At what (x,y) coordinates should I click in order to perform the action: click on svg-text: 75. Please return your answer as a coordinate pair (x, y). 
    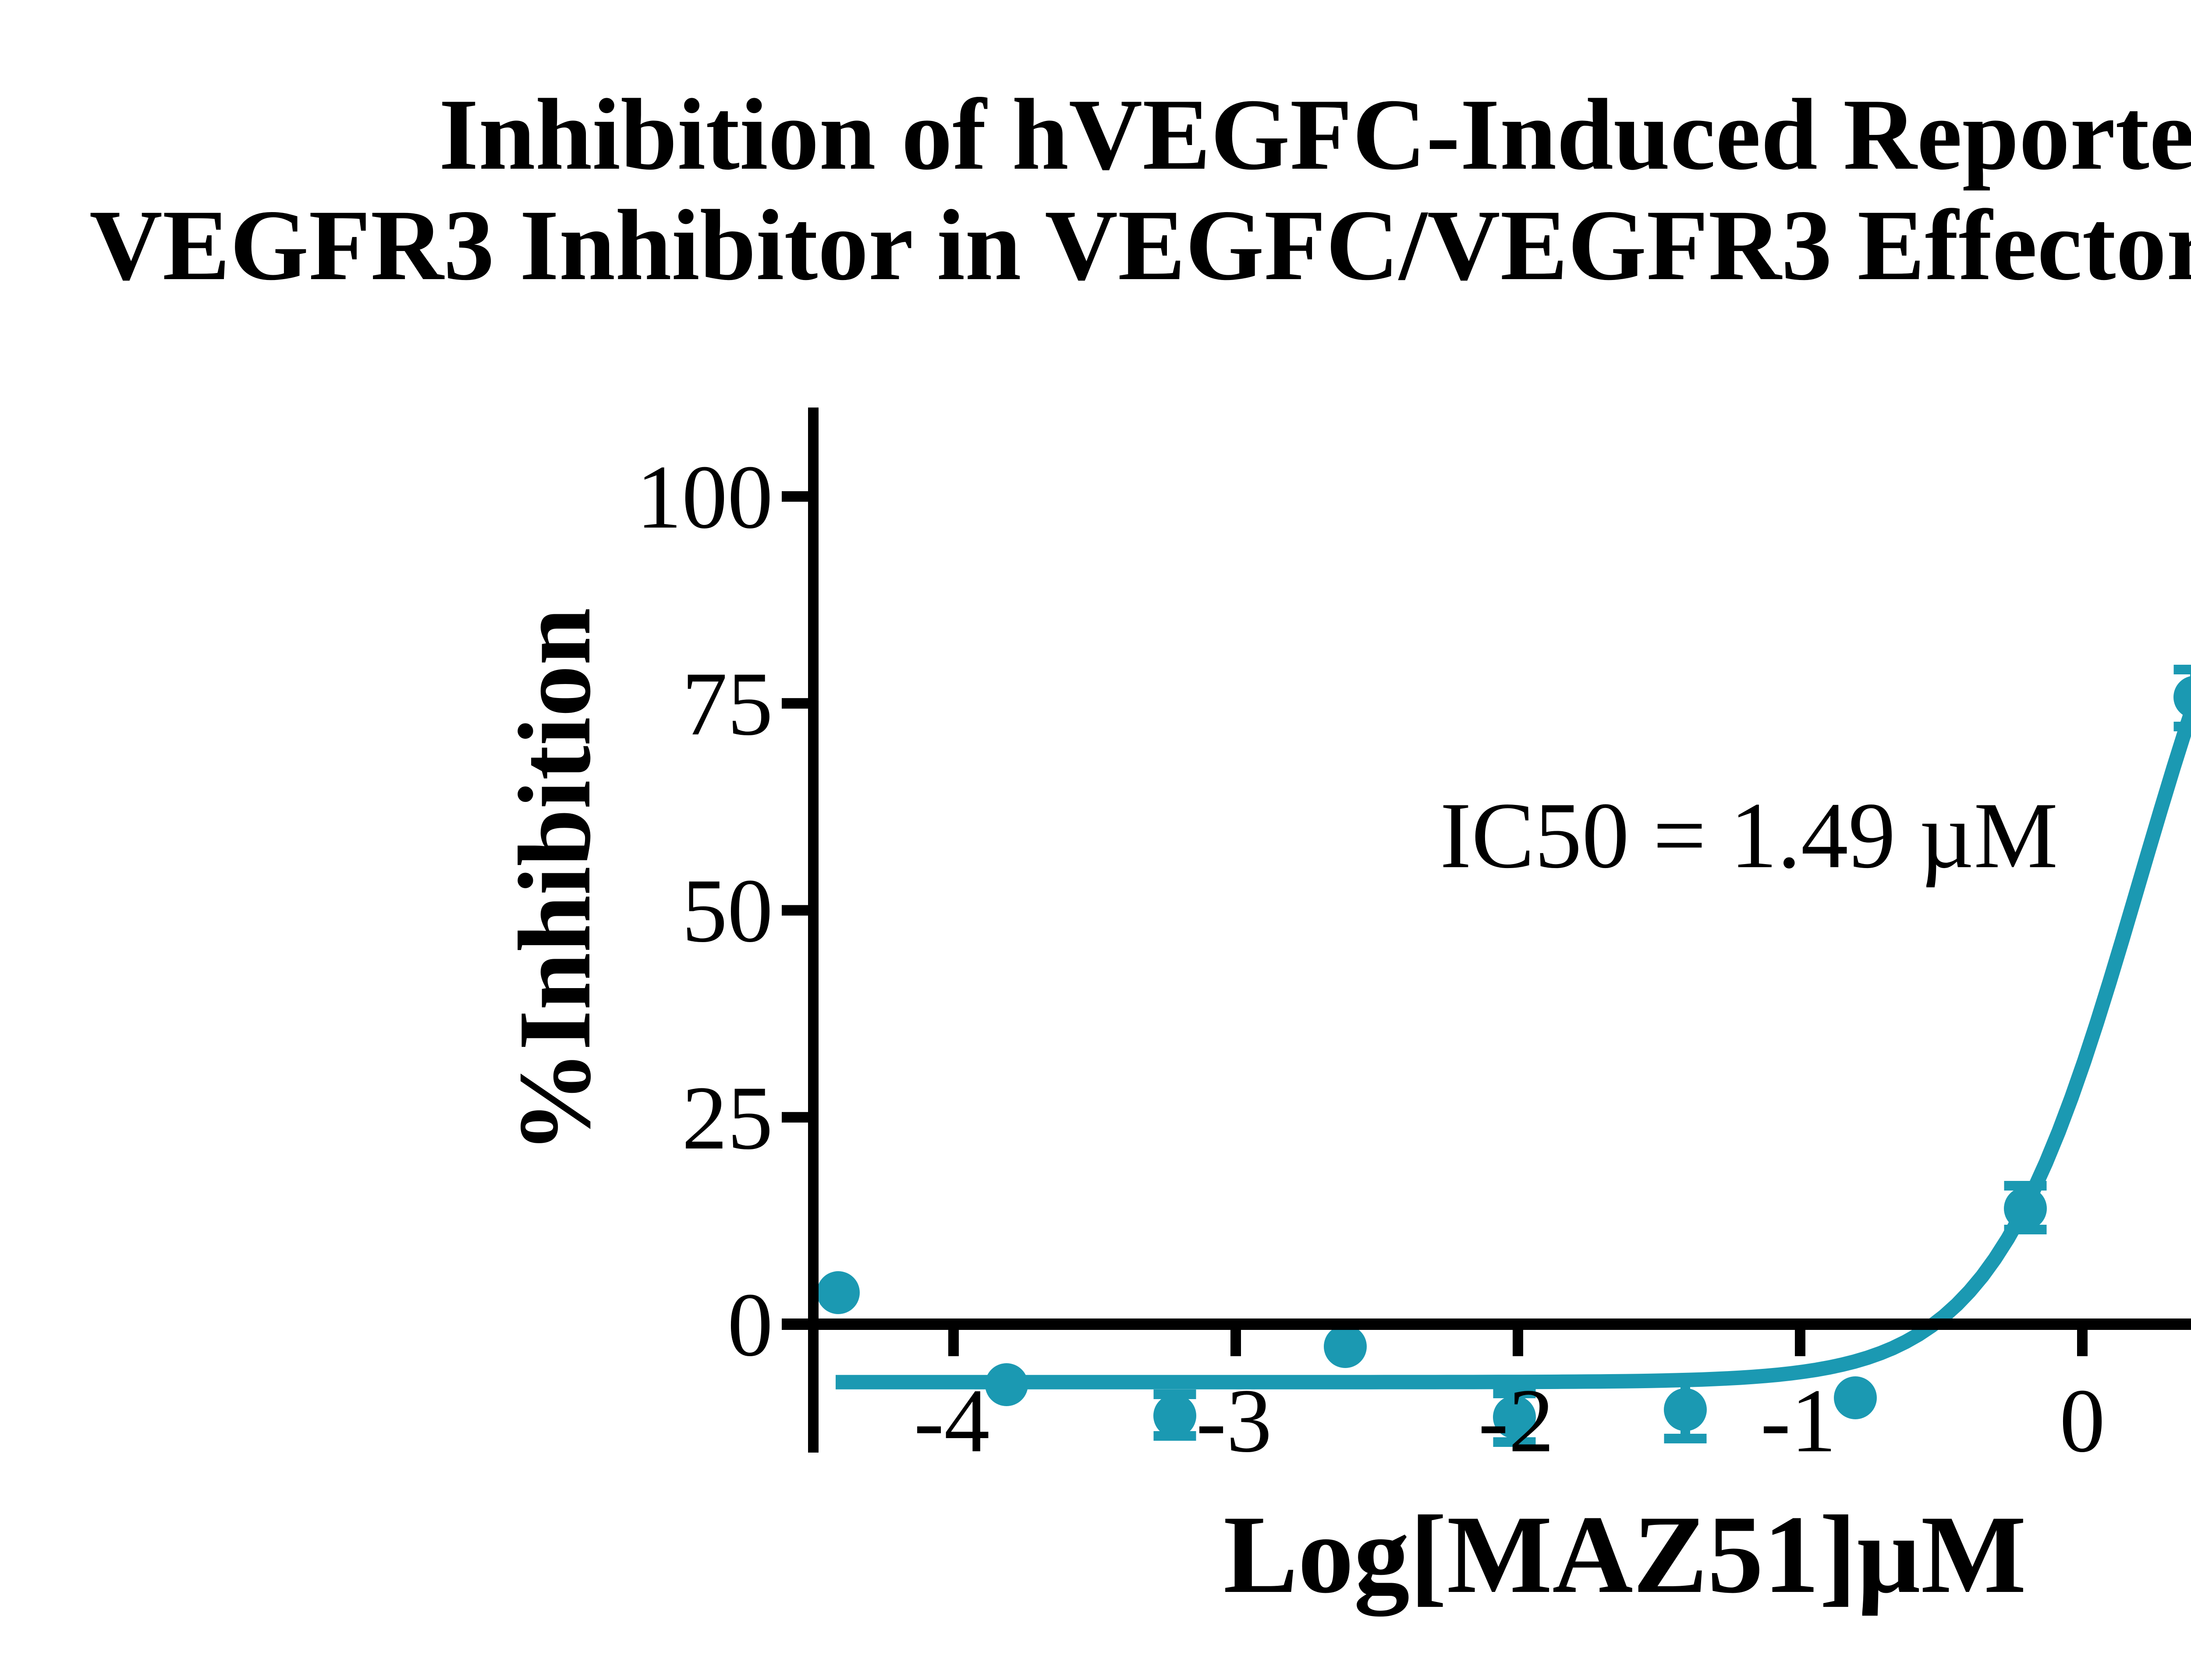
    Looking at the image, I should click on (727, 703).